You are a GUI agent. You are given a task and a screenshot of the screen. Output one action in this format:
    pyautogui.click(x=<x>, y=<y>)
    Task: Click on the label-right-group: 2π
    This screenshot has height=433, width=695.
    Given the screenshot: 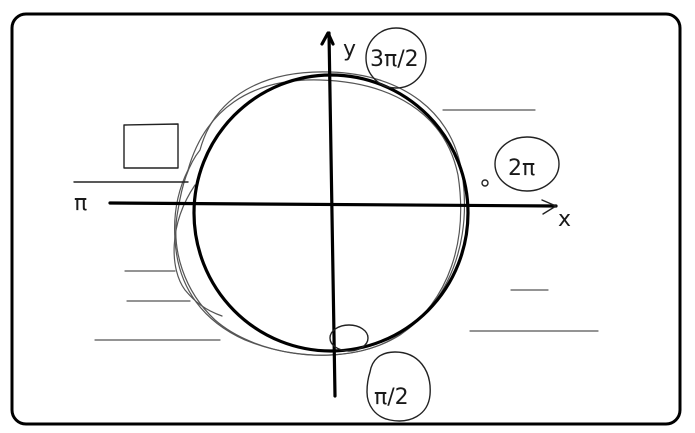 What is the action you would take?
    pyautogui.click(x=520, y=164)
    